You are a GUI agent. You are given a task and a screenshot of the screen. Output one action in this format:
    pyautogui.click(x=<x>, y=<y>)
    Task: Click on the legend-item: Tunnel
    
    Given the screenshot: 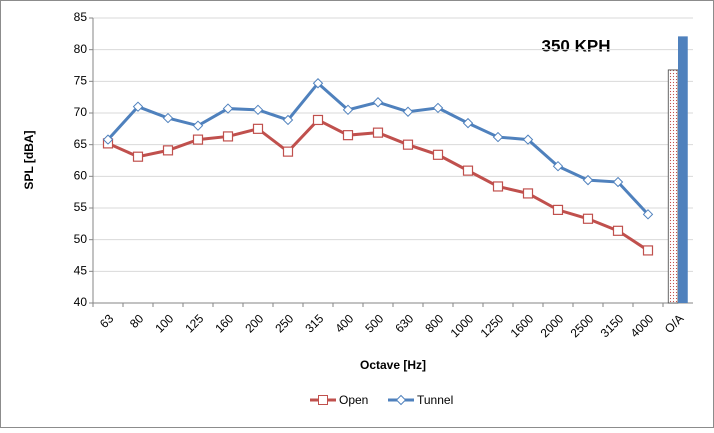 What is the action you would take?
    pyautogui.click(x=420, y=400)
    